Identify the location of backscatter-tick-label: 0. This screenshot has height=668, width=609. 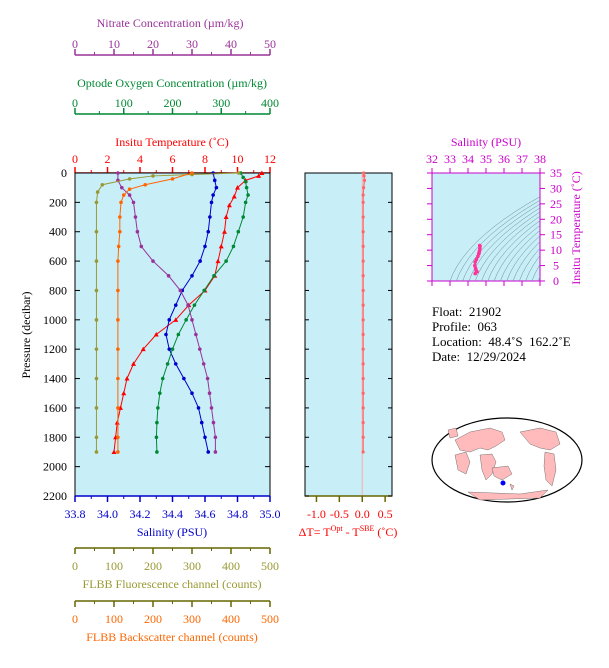
(75, 619).